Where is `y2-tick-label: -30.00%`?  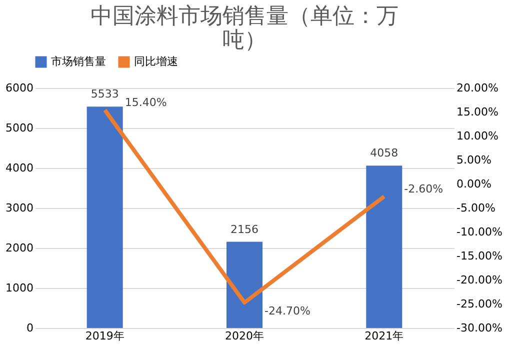
y2-tick-label: -30.00% is located at coordinates (479, 328).